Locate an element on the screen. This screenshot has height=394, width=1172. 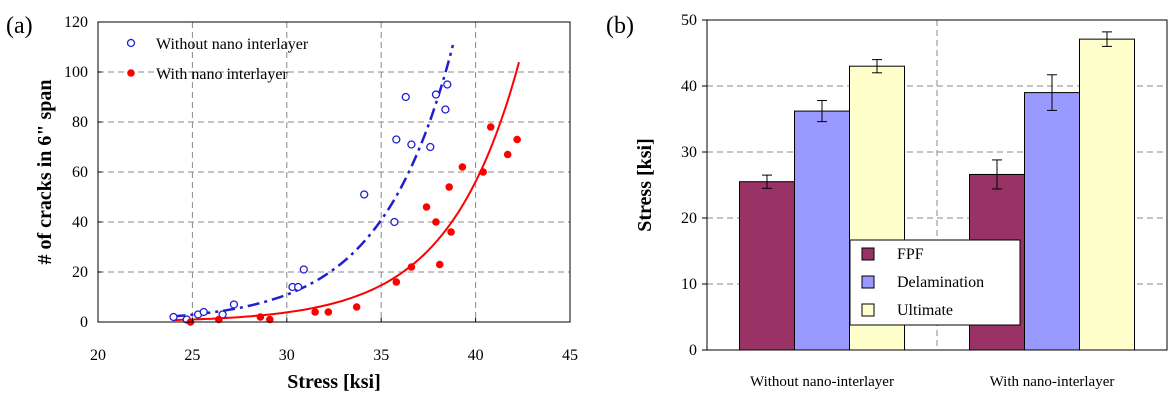
category-label-with-nano-interlayer: With nano-interlayer is located at coordinates (1052, 382).